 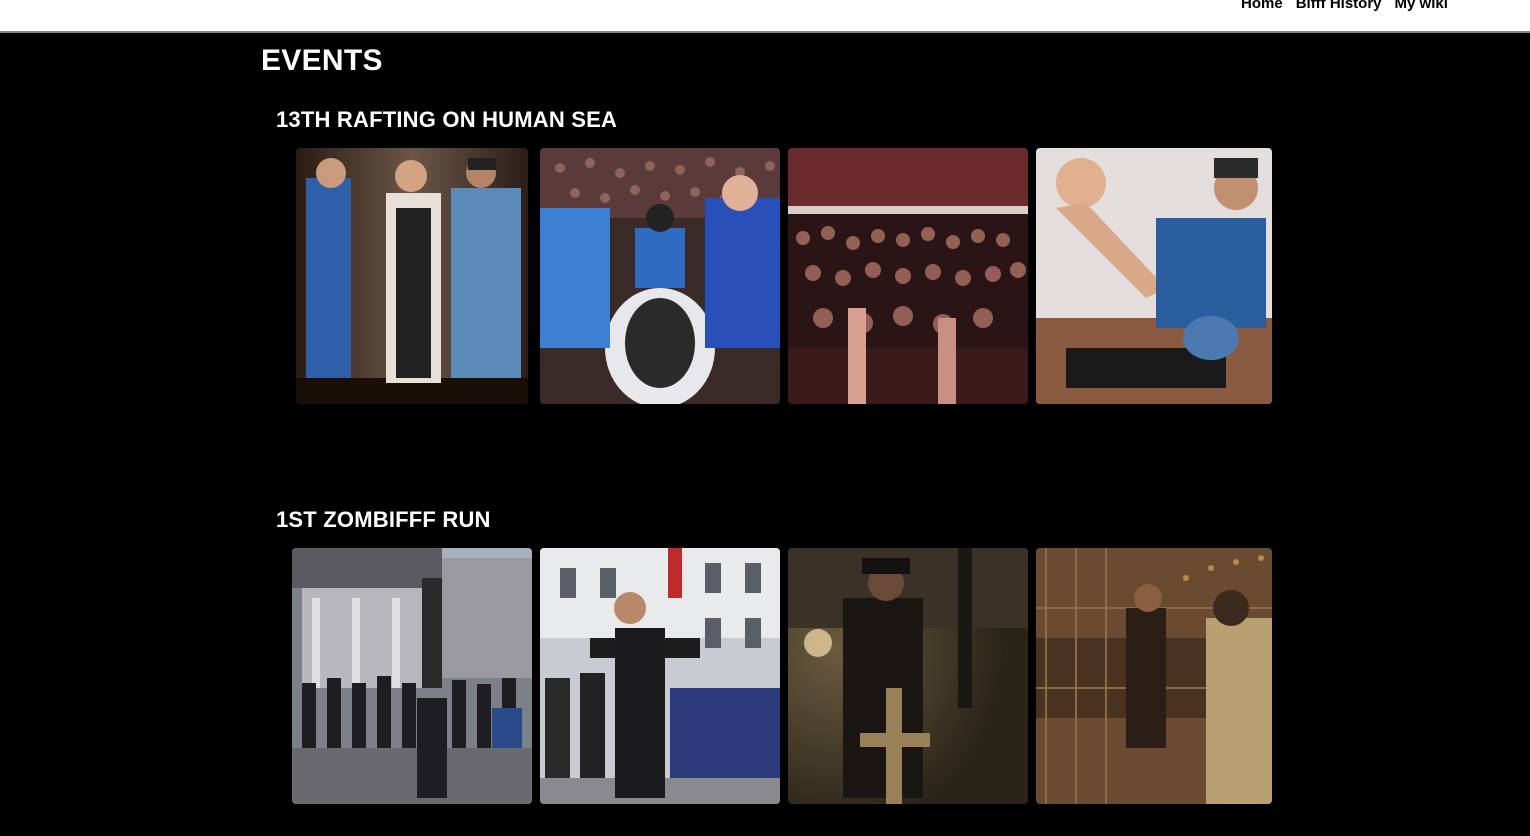 I want to click on event-photo-zombie-runner-street, so click(x=660, y=676).